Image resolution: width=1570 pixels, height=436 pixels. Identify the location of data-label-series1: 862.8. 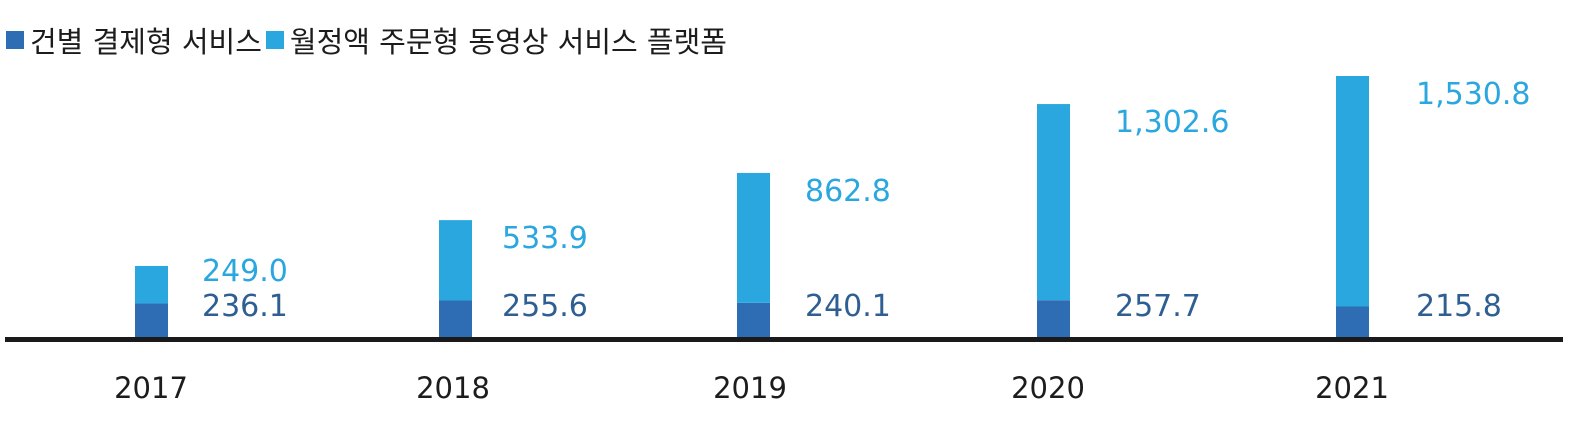
(848, 191).